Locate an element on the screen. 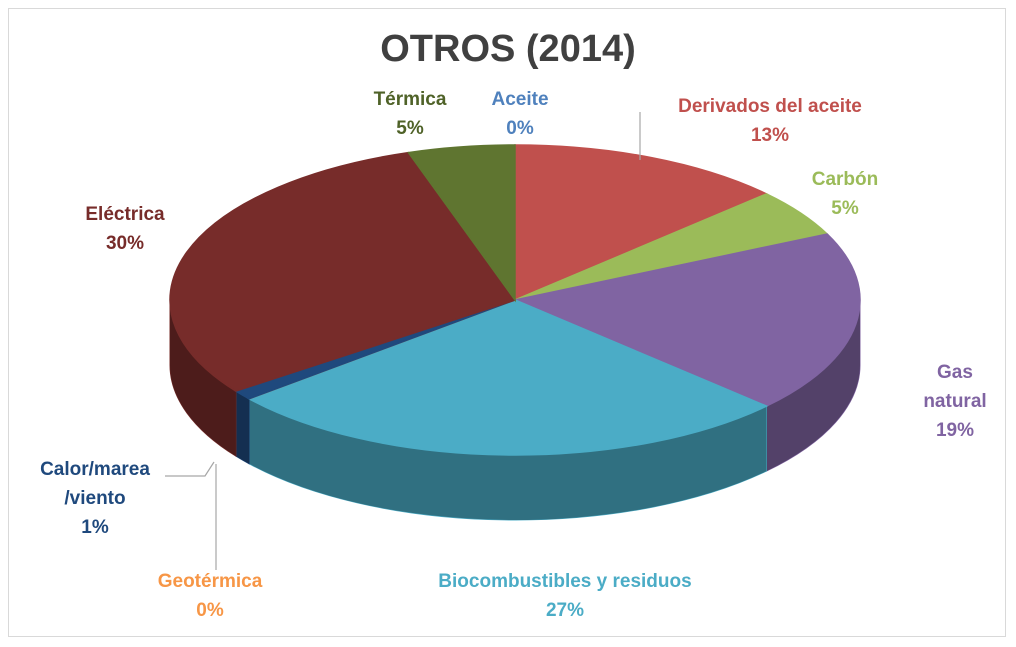  chart-title: OTROS (2014) is located at coordinates (508, 49).